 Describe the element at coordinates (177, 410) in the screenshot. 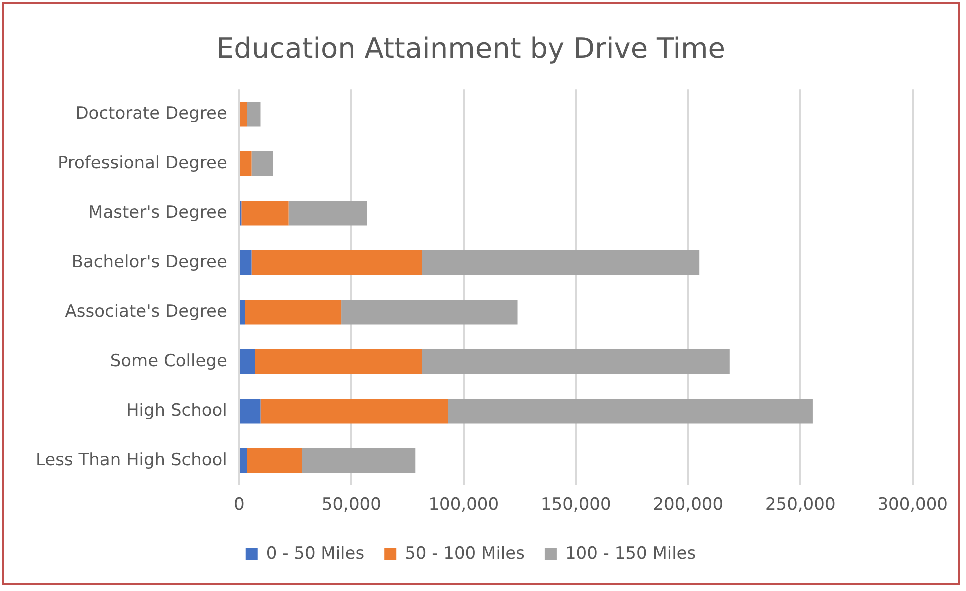

I see `y-tick-label: High School` at that location.